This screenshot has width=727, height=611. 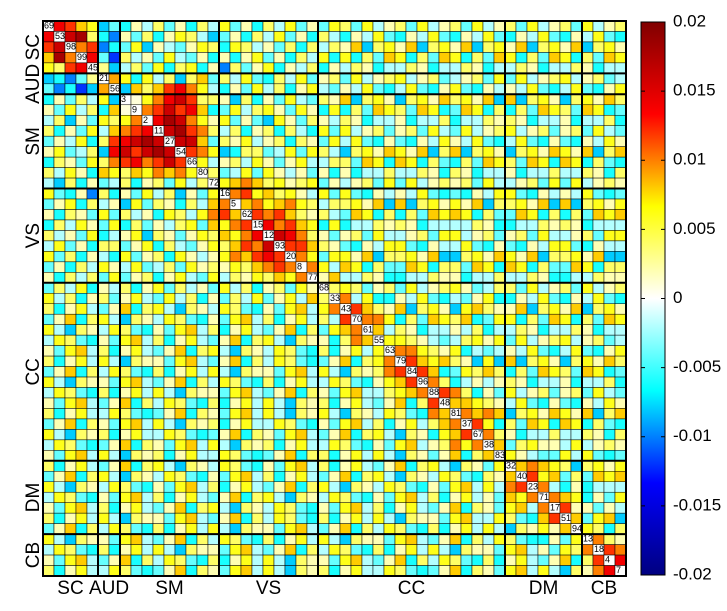 What do you see at coordinates (692, 573) in the screenshot?
I see `colorbar-tick-label: -0.02` at bounding box center [692, 573].